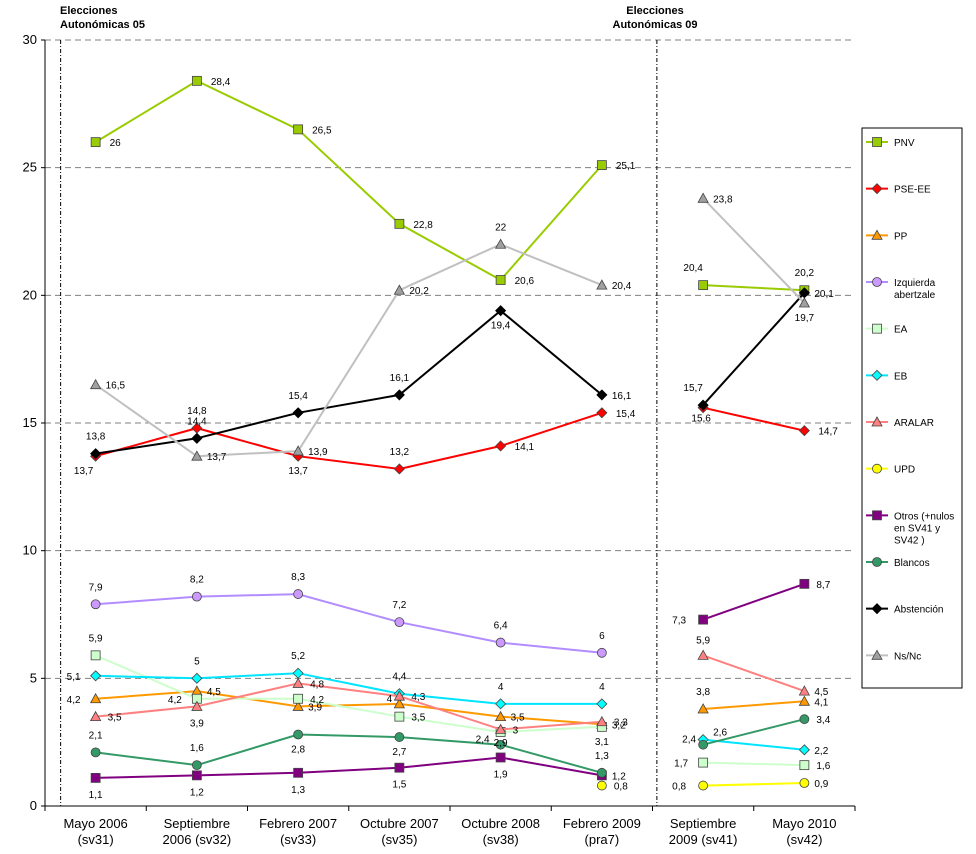  What do you see at coordinates (723, 199) in the screenshot?
I see `data-label-ns-nc-6: 23,8` at bounding box center [723, 199].